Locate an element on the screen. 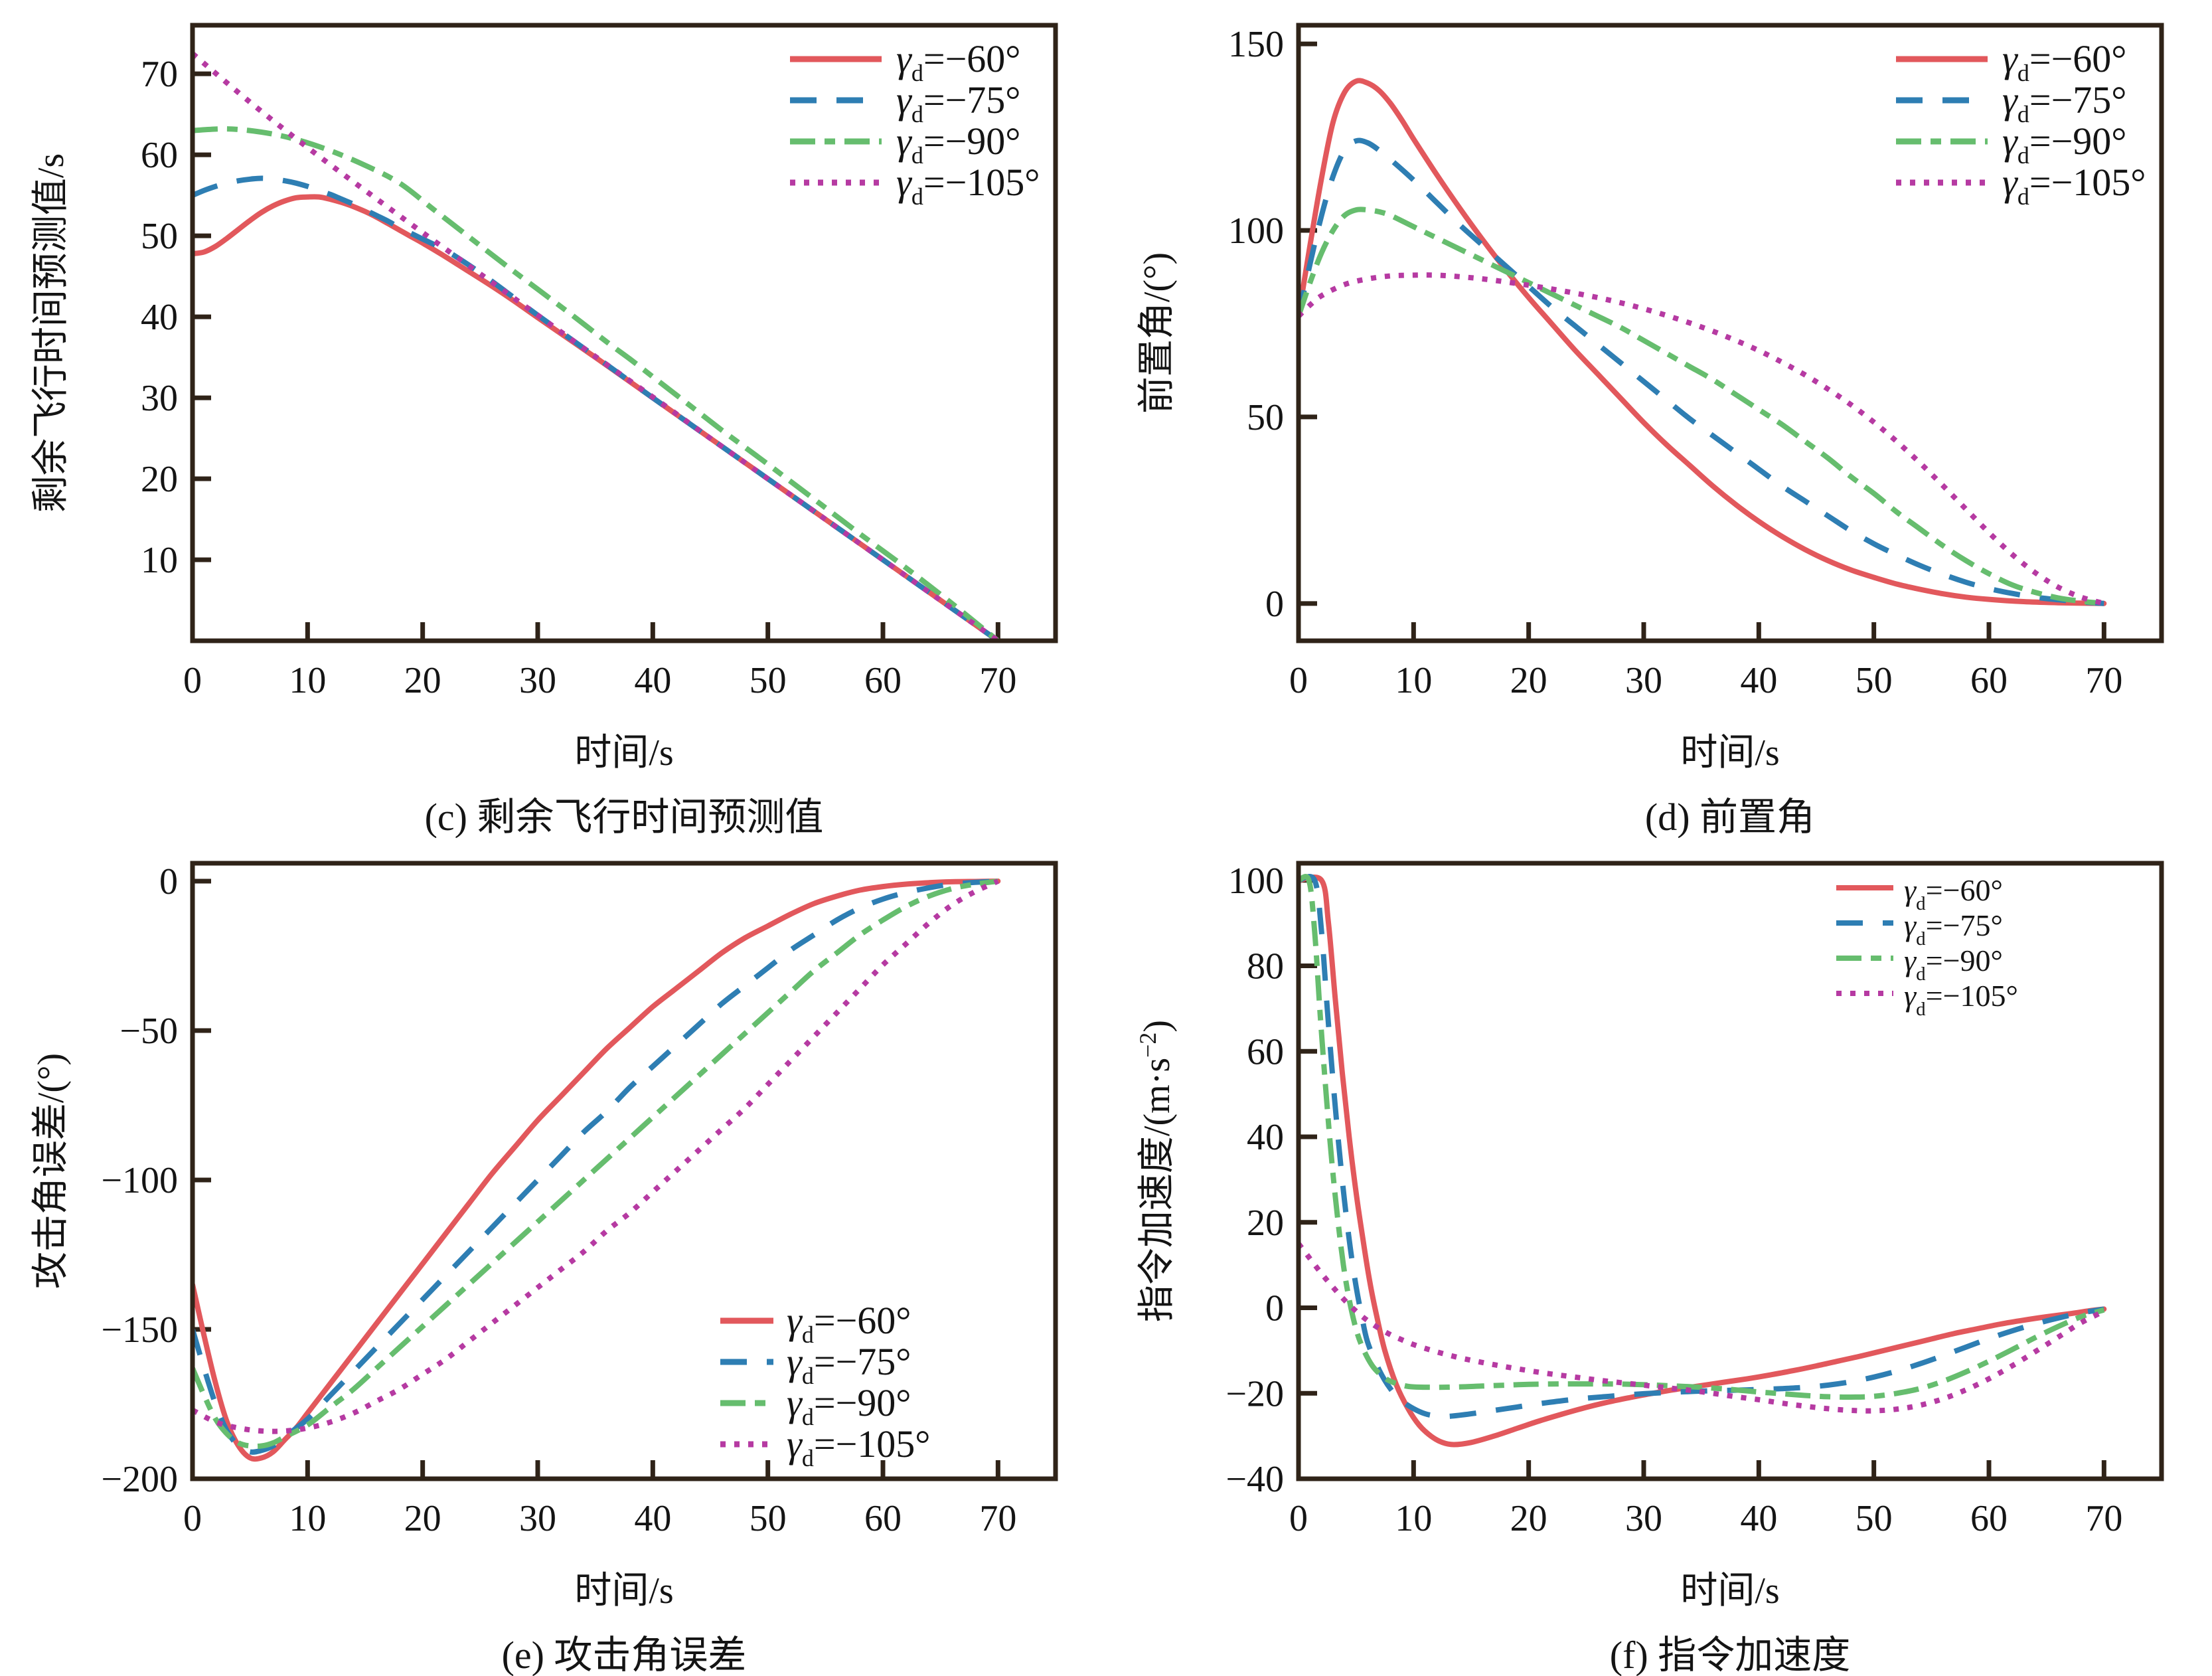 The height and width of the screenshot is (1676, 2212). panel-caption: (f) 指令加速度 is located at coordinates (1730, 1655).